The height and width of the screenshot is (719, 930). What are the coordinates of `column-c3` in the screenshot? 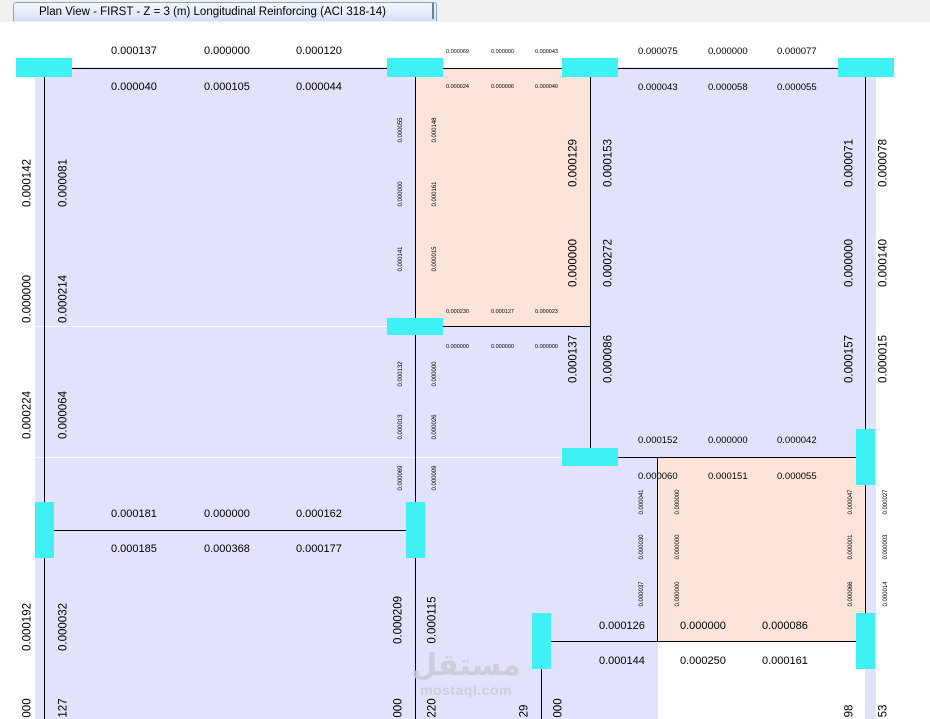 It's located at (590, 67).